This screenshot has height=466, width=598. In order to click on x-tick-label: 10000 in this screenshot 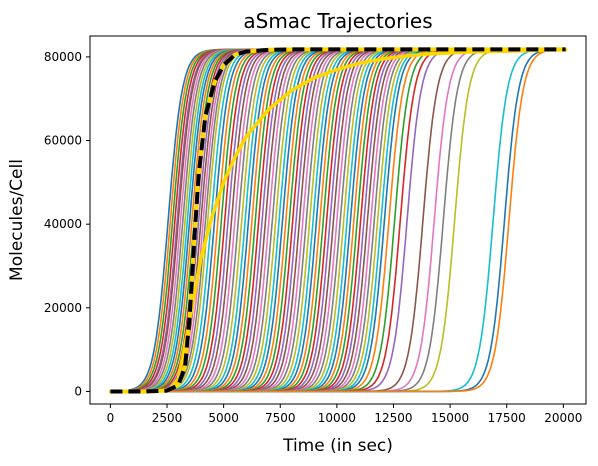, I will do `click(337, 418)`.